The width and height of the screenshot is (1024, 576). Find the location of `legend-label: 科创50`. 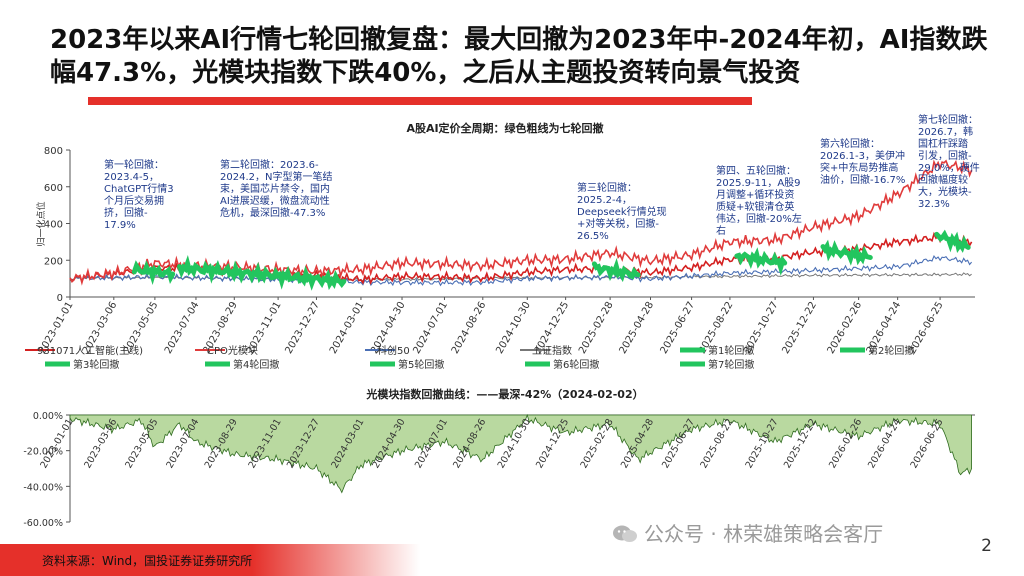

legend-label: 科创50 is located at coordinates (393, 350).